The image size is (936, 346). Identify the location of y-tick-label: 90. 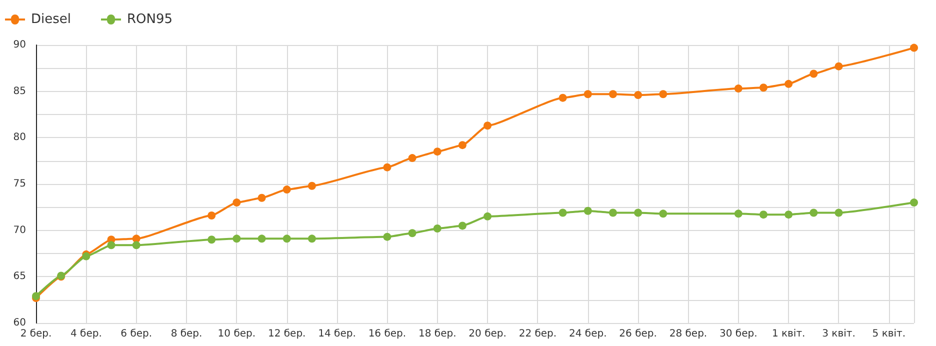
(19, 45).